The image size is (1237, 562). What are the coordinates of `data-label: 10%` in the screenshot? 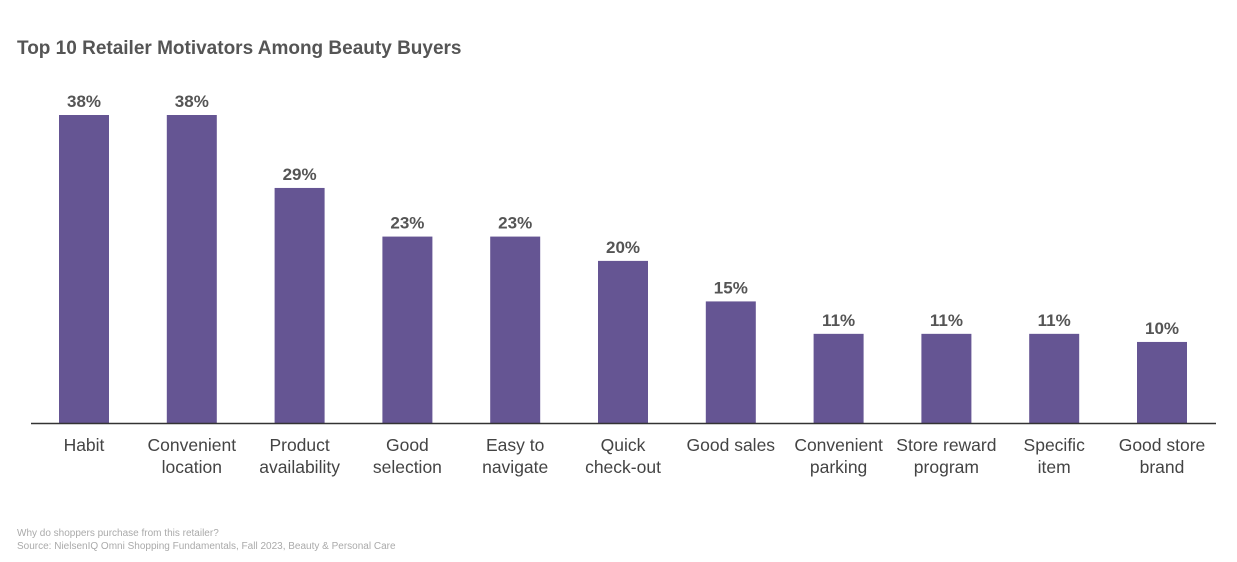 It's located at (1162, 328).